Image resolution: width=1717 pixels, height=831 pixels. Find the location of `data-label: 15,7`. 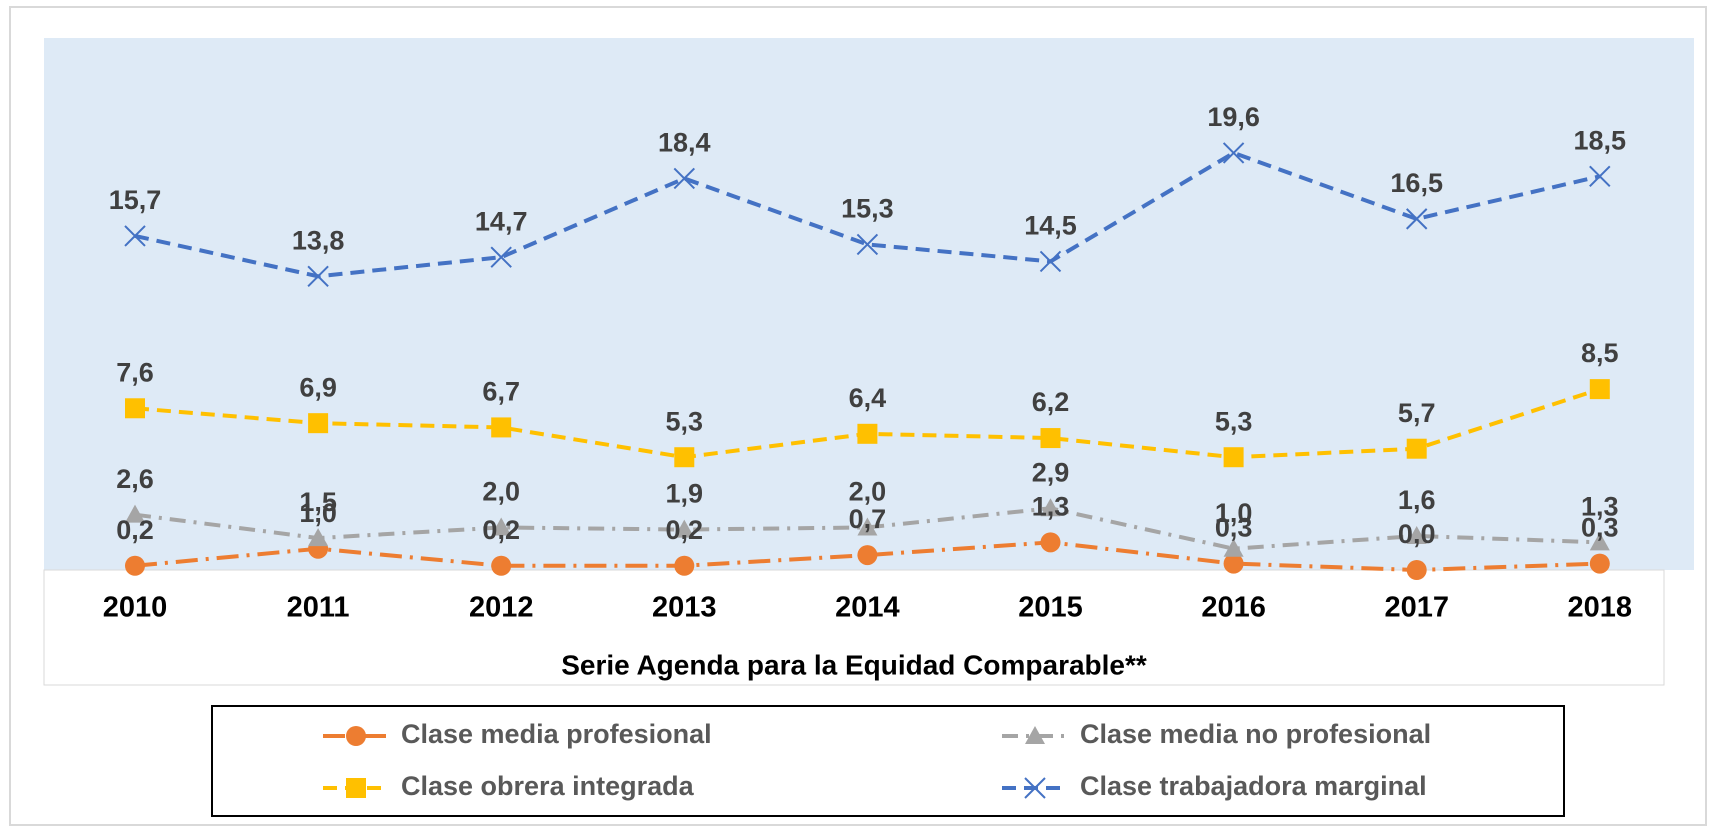

data-label: 15,7 is located at coordinates (135, 200).